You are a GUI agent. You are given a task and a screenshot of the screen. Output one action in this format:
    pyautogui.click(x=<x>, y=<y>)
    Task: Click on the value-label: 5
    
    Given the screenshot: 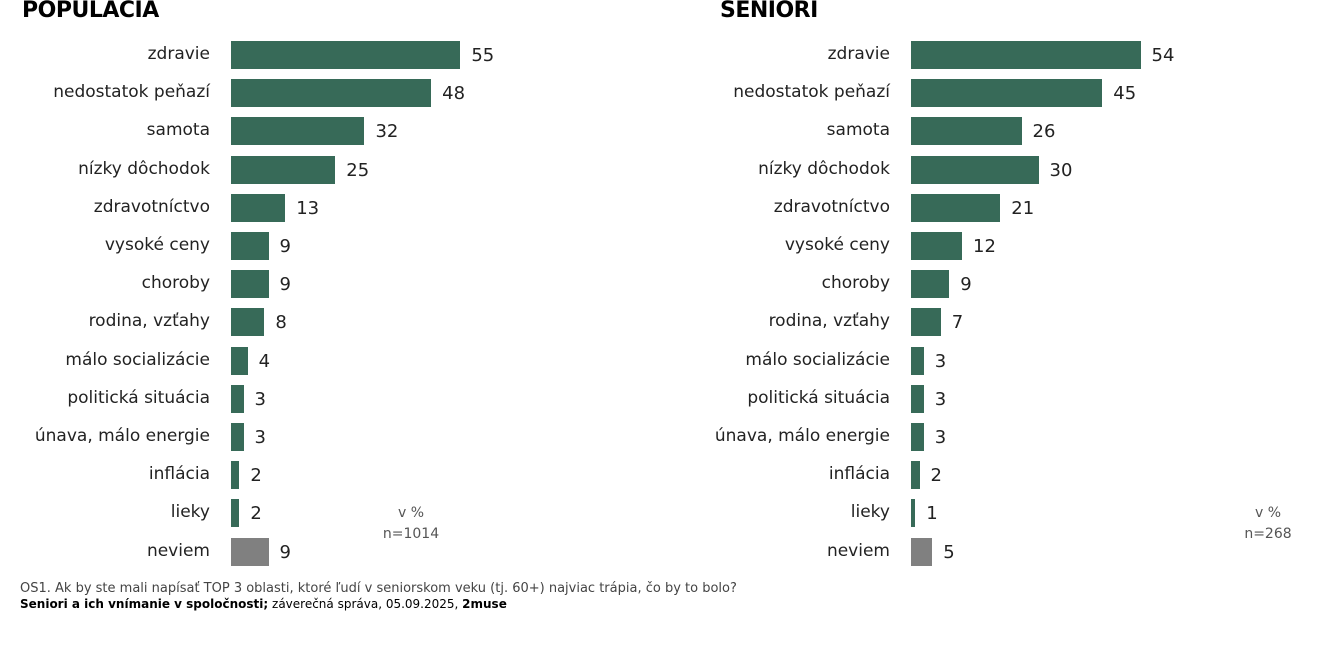 What is the action you would take?
    pyautogui.click(x=949, y=552)
    